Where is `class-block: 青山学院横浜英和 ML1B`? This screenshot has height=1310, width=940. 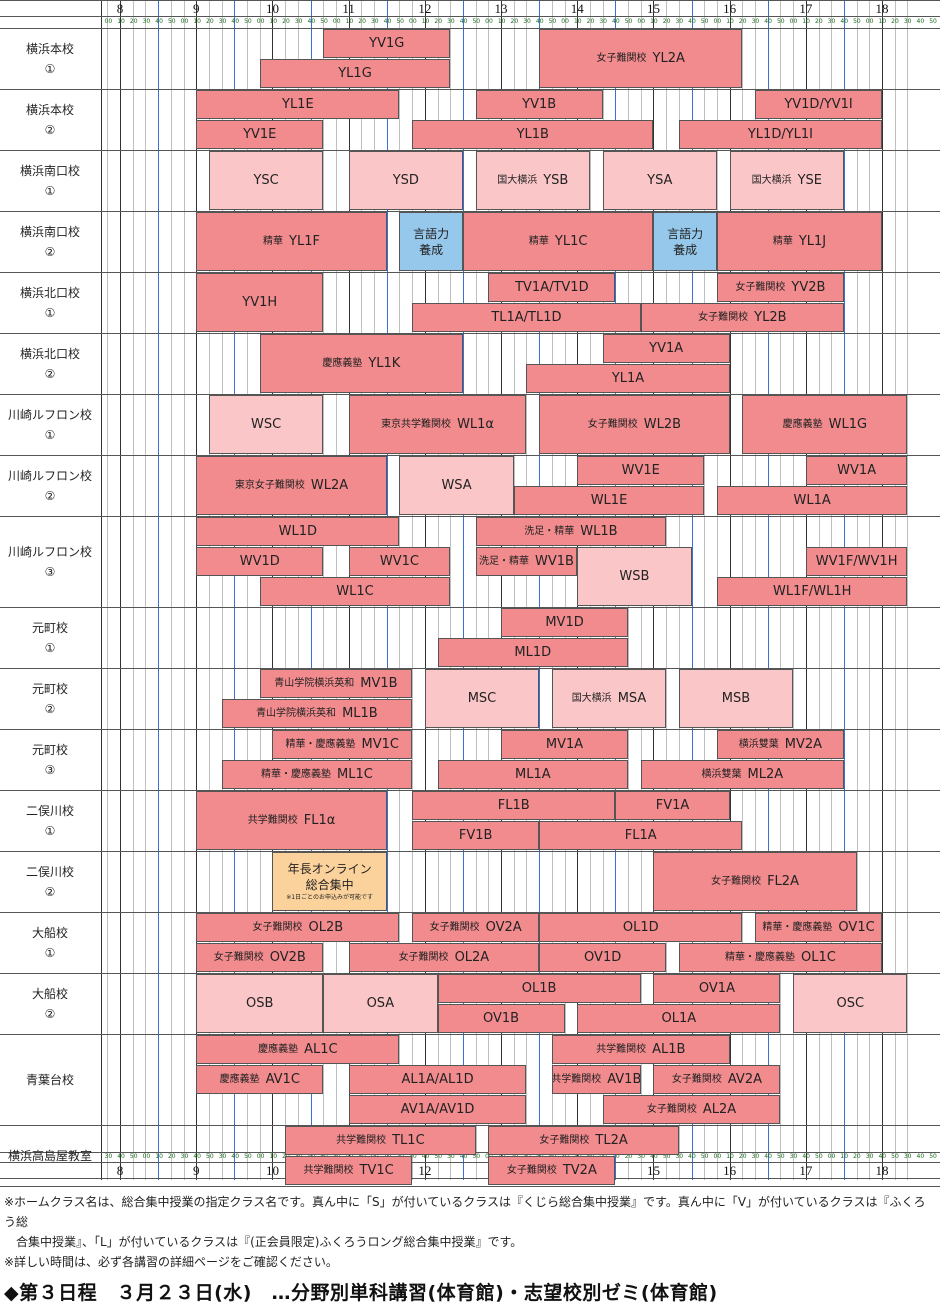
class-block: 青山学院横浜英和 ML1B is located at coordinates (317, 713).